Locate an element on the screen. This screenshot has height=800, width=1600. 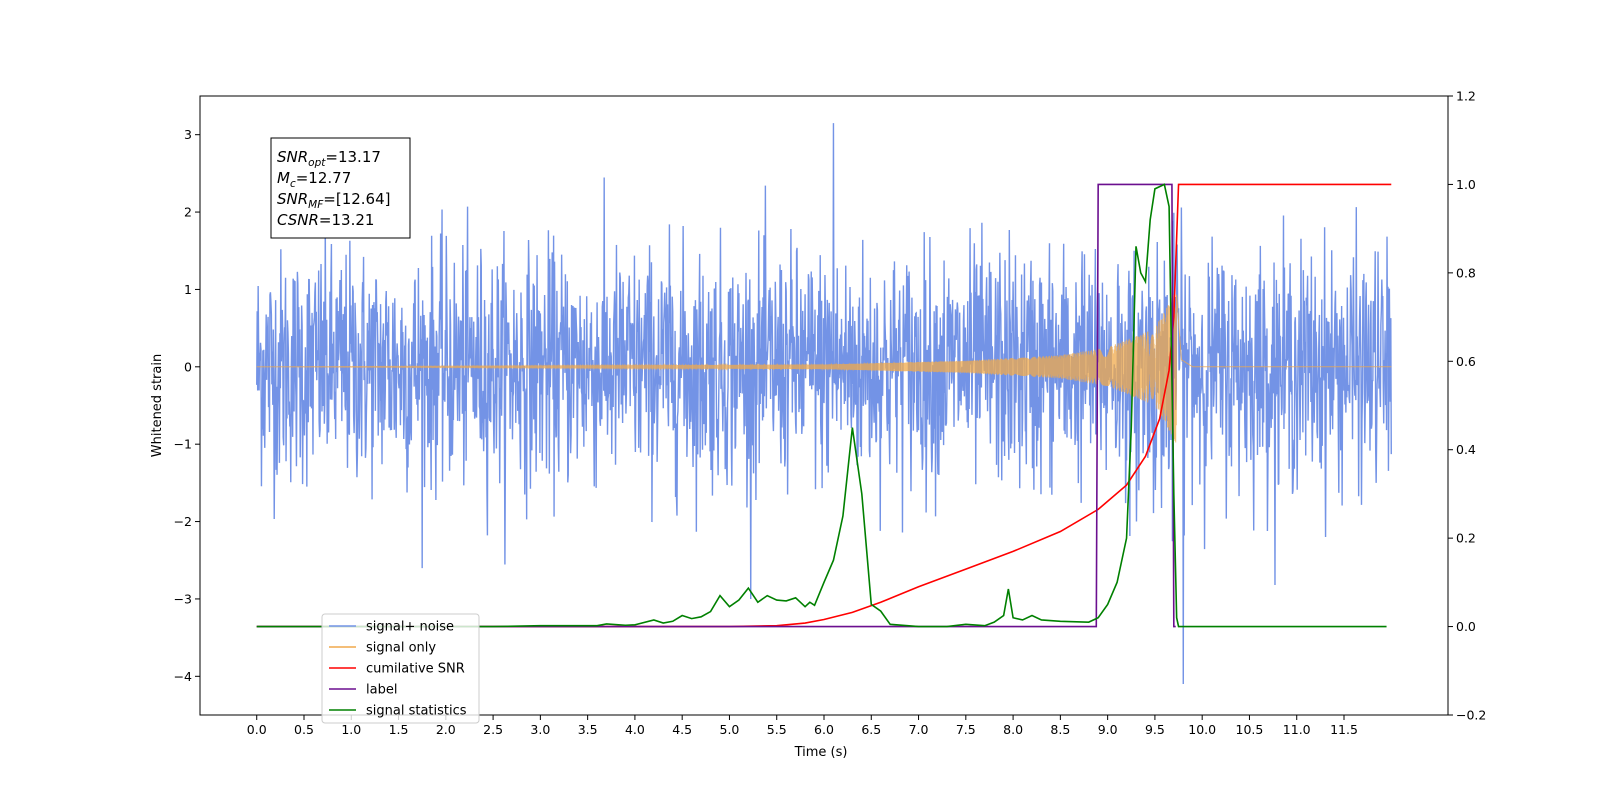
x-tick-label: 3.0 is located at coordinates (540, 729).